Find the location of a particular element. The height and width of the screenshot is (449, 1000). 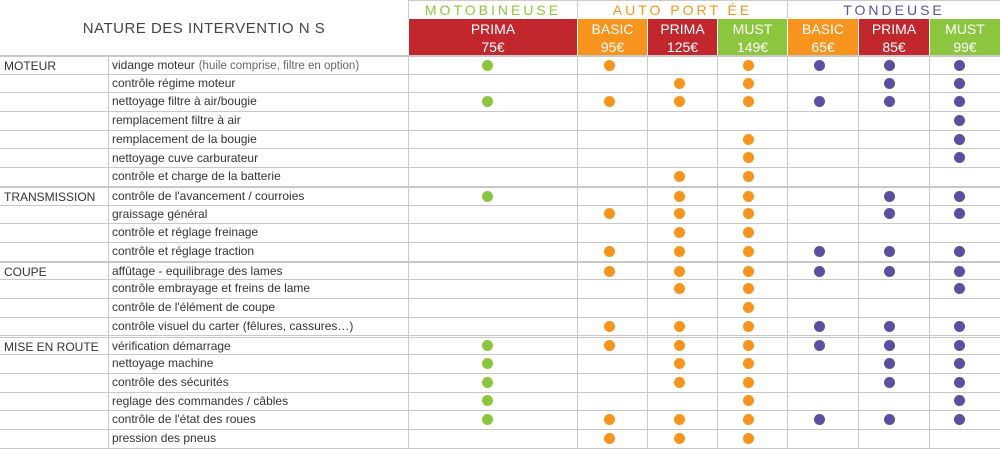

tier-price: 149€ is located at coordinates (752, 47).